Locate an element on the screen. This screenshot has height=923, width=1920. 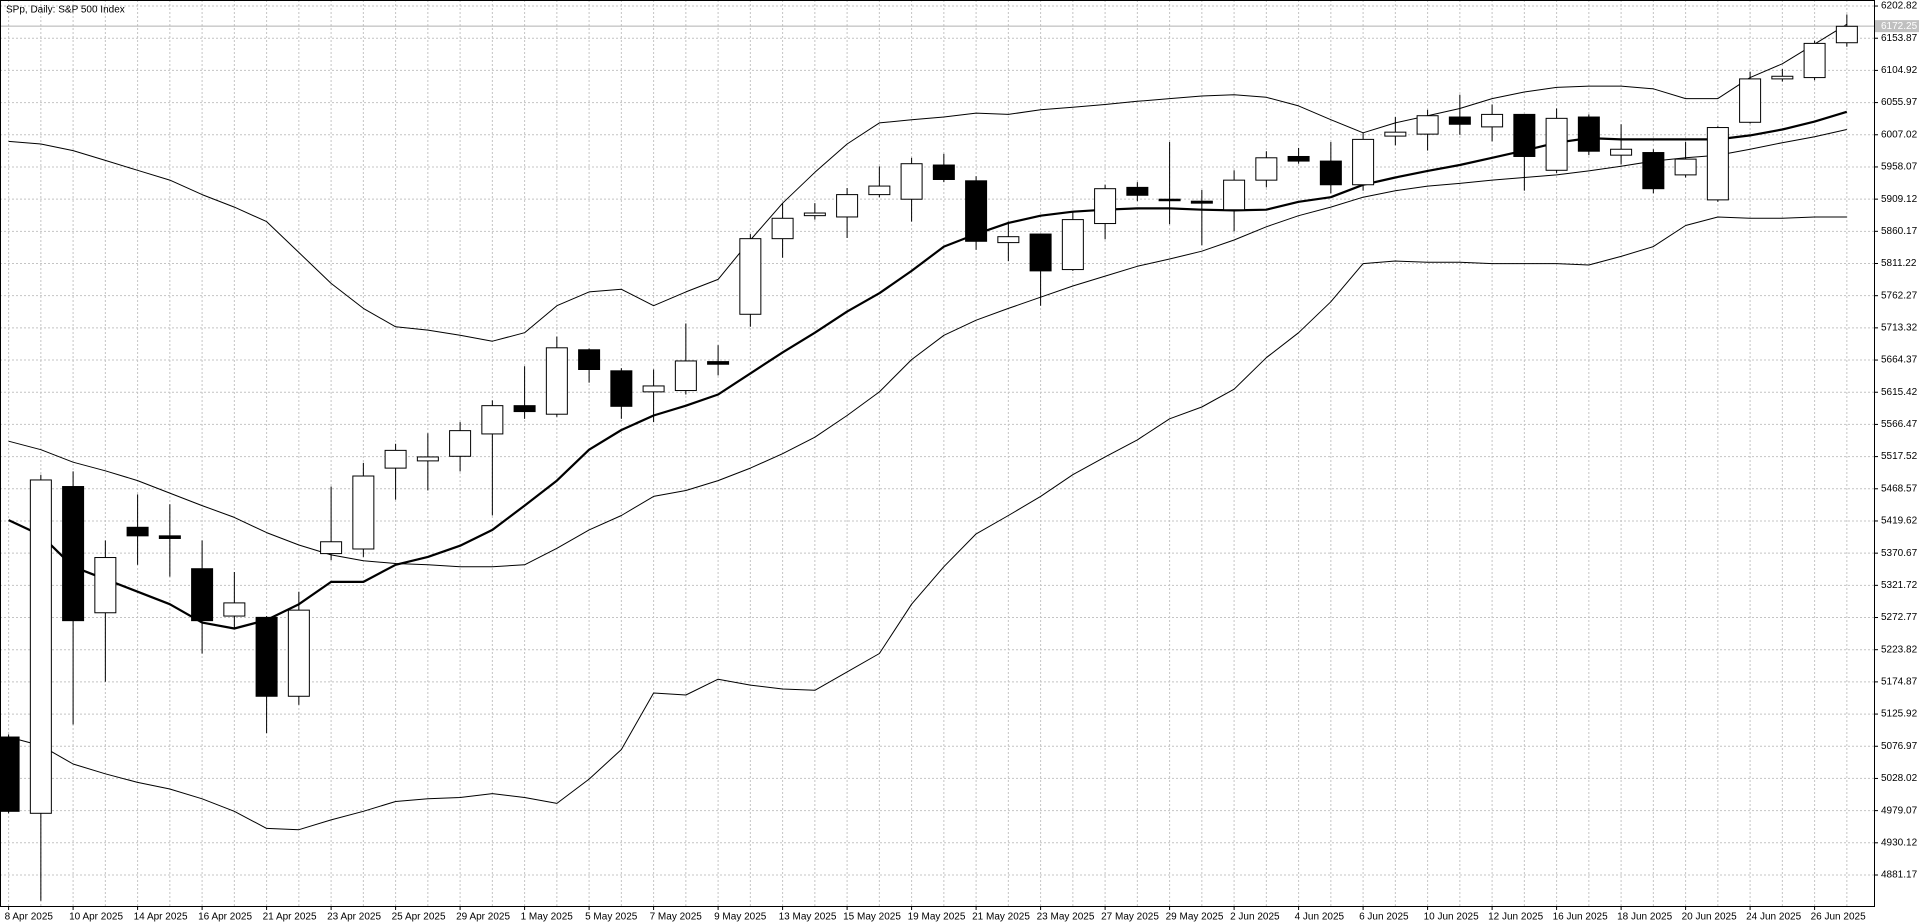
y-tick-label: 5370.67 is located at coordinates (1899, 553).